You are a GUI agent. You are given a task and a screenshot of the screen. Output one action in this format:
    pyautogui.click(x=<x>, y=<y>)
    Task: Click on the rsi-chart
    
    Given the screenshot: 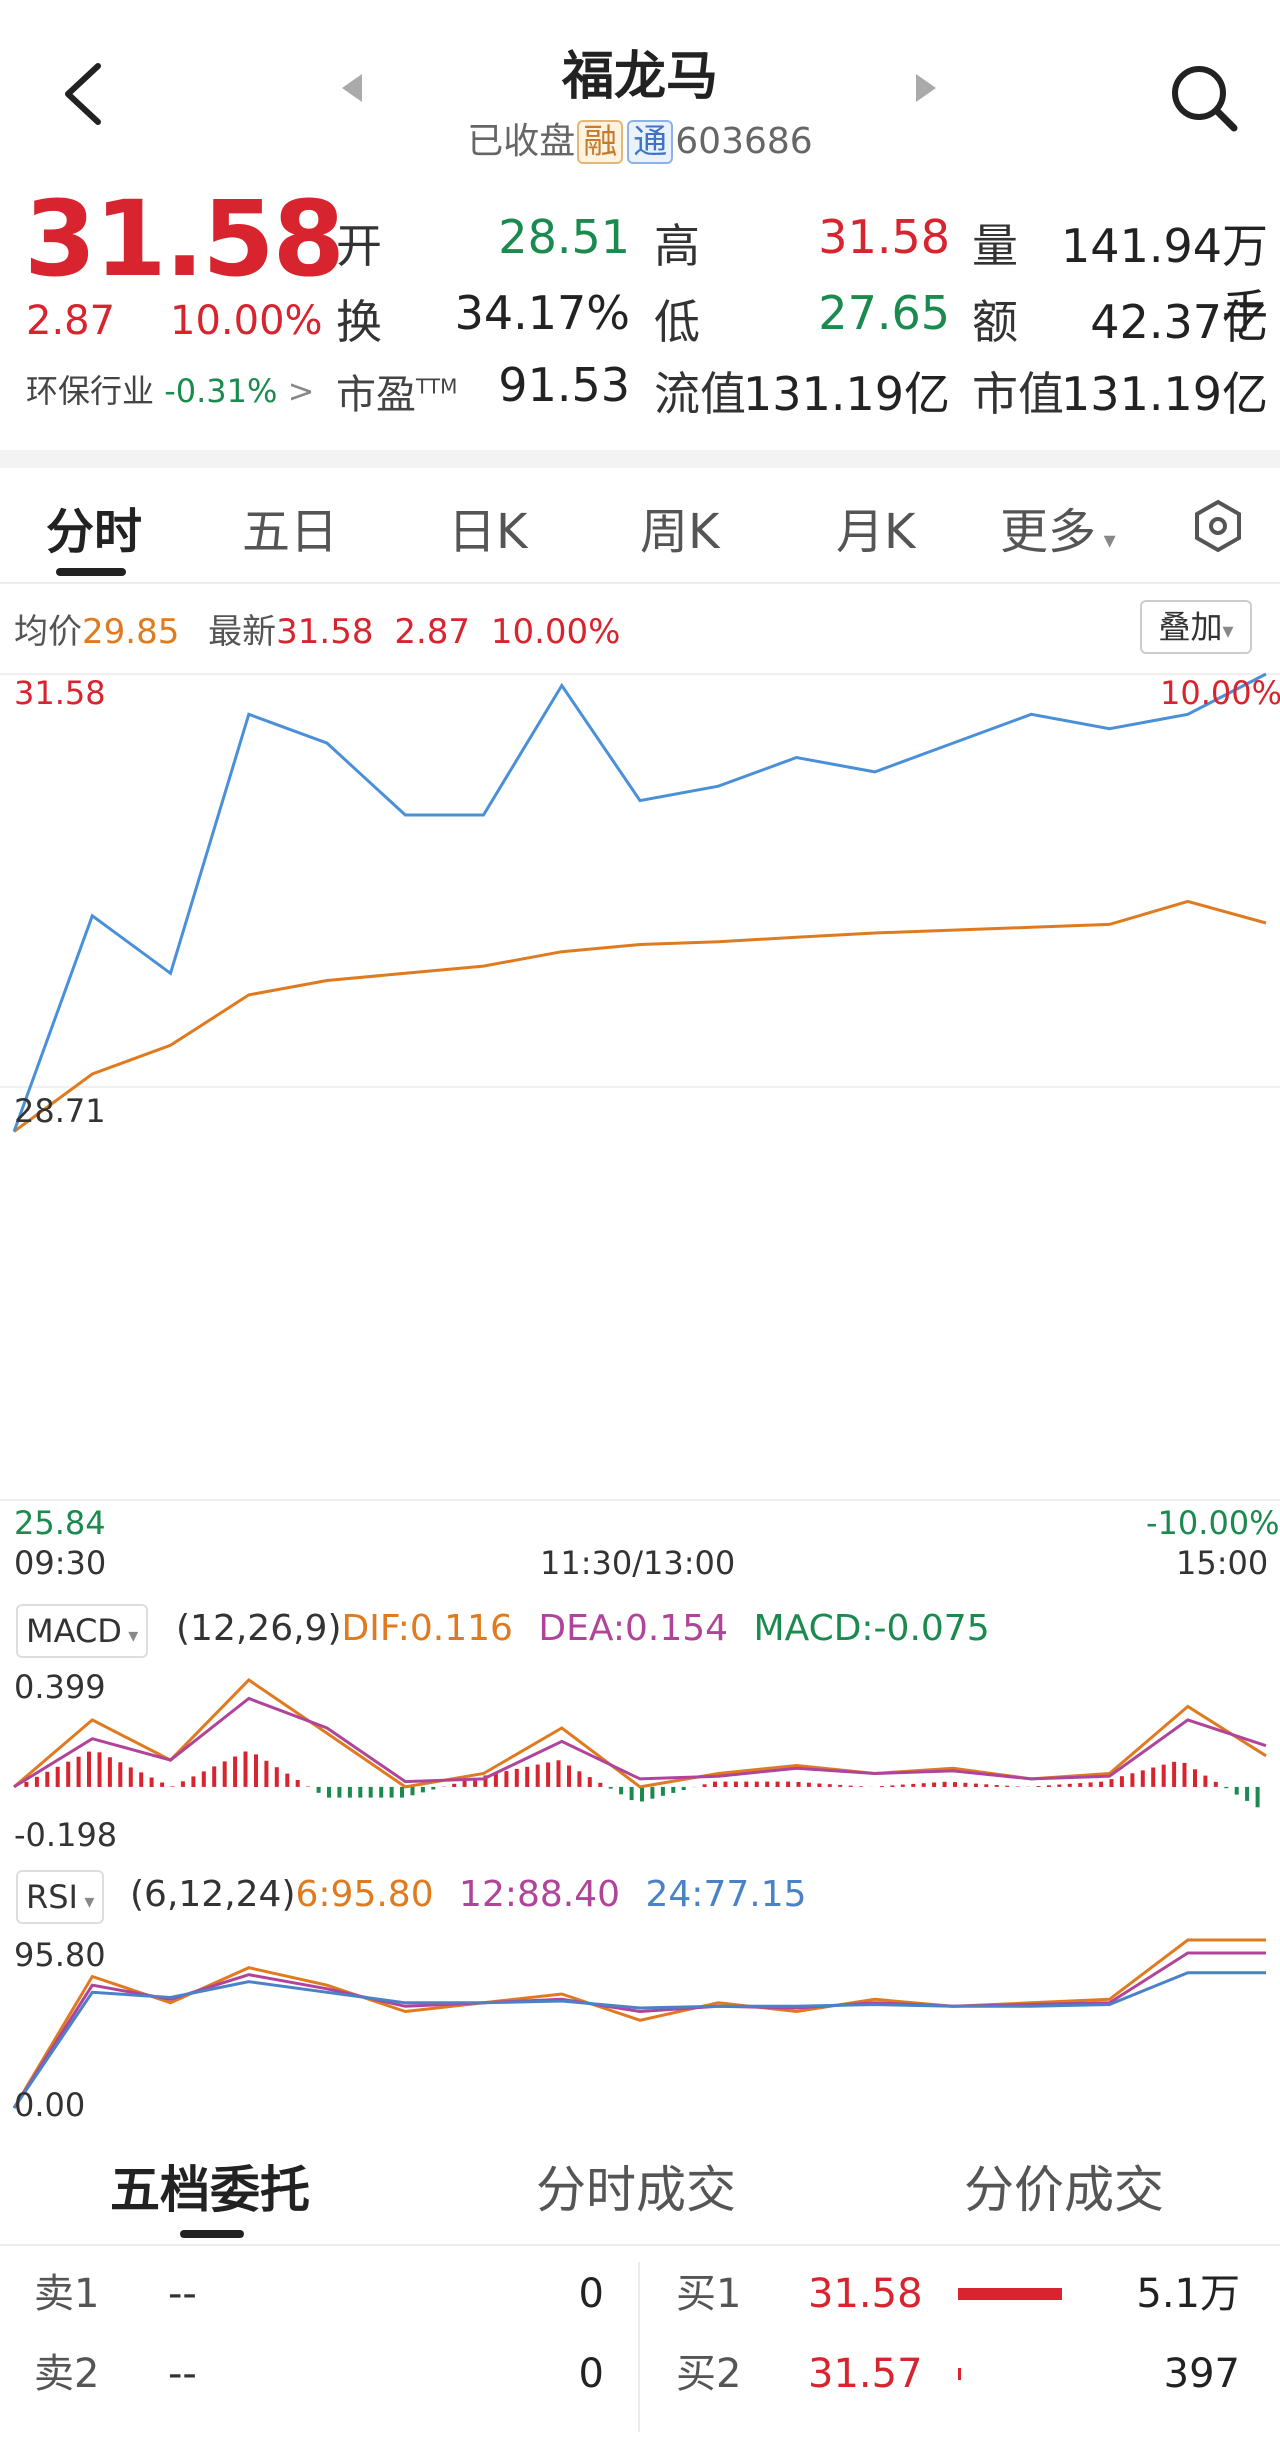 What is the action you would take?
    pyautogui.click(x=640, y=2024)
    